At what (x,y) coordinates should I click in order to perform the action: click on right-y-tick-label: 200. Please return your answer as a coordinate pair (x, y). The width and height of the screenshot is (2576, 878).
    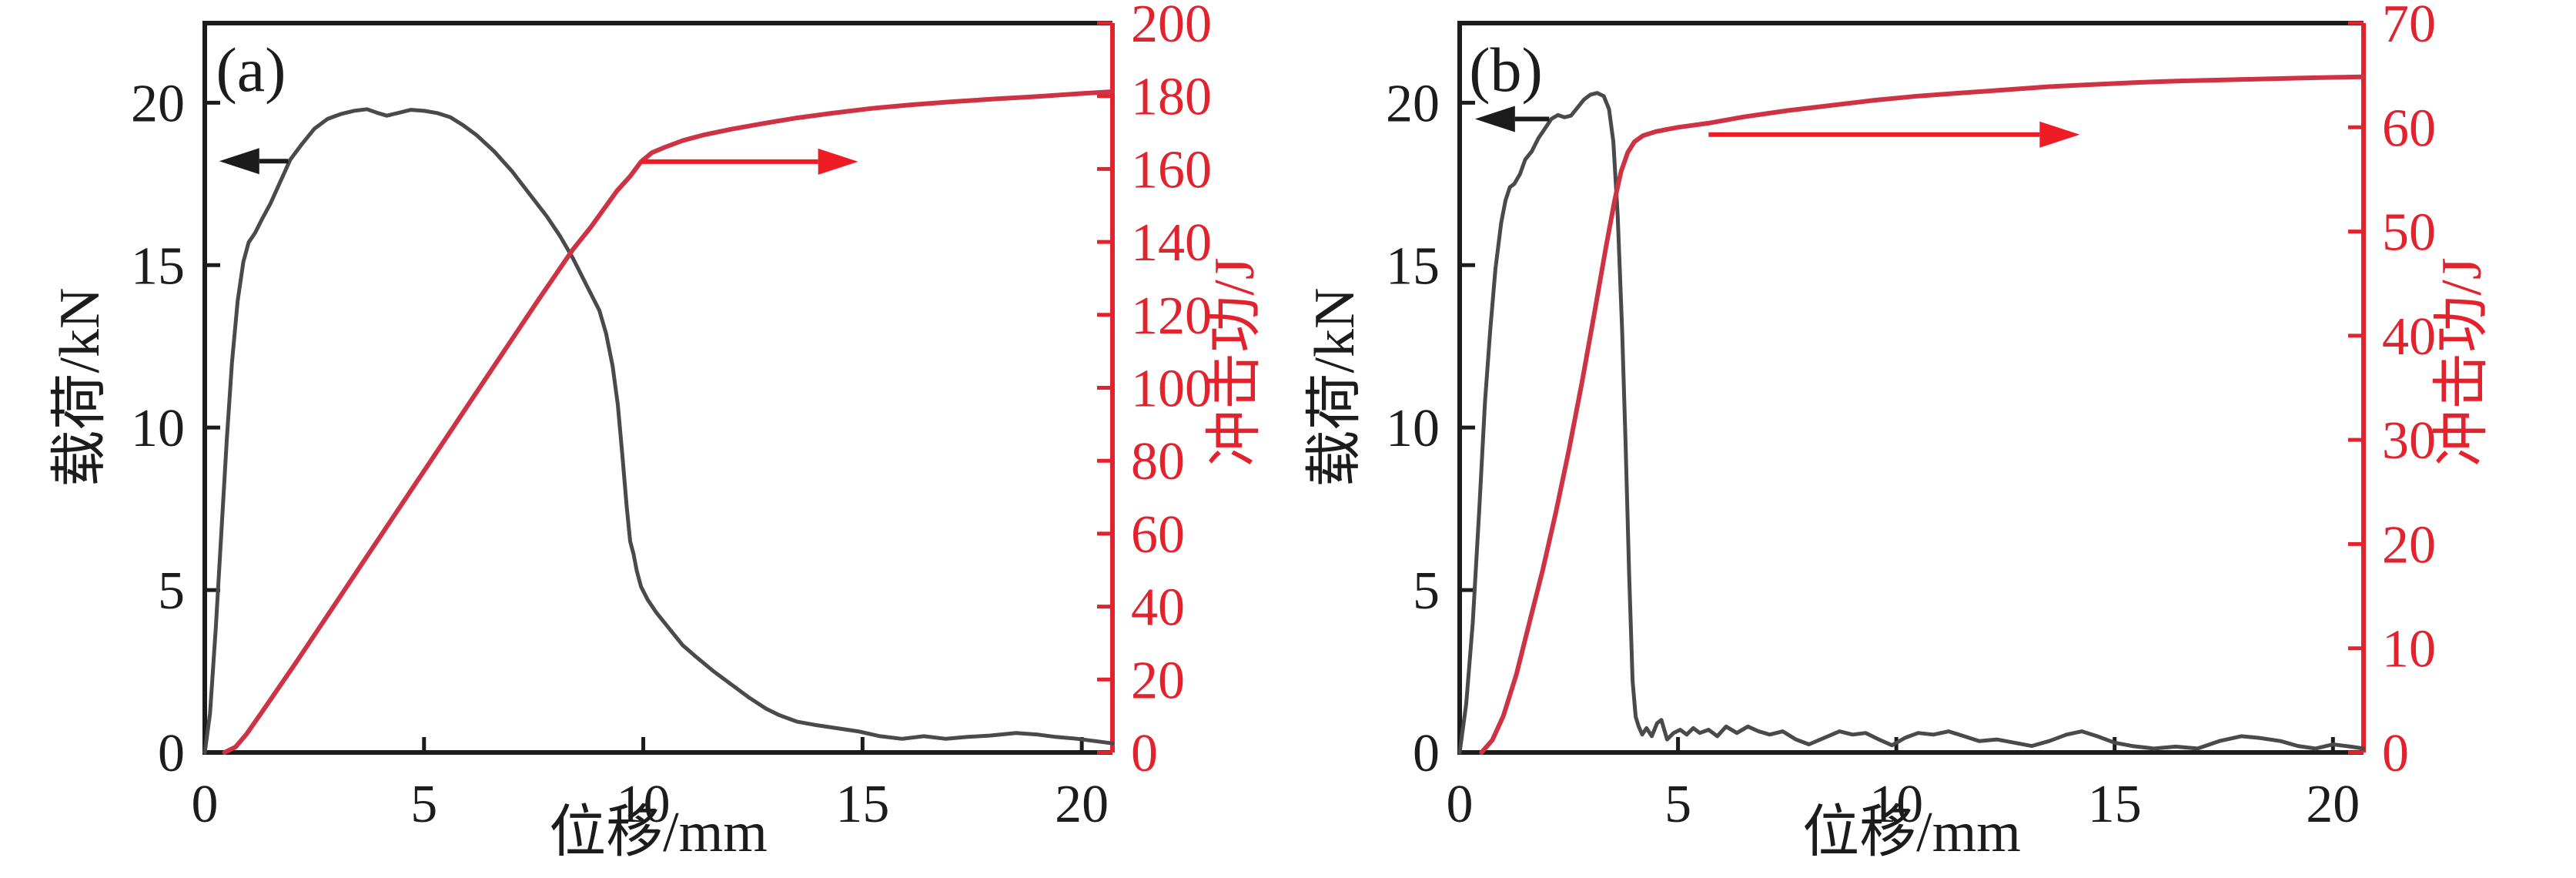
    Looking at the image, I should click on (1172, 27).